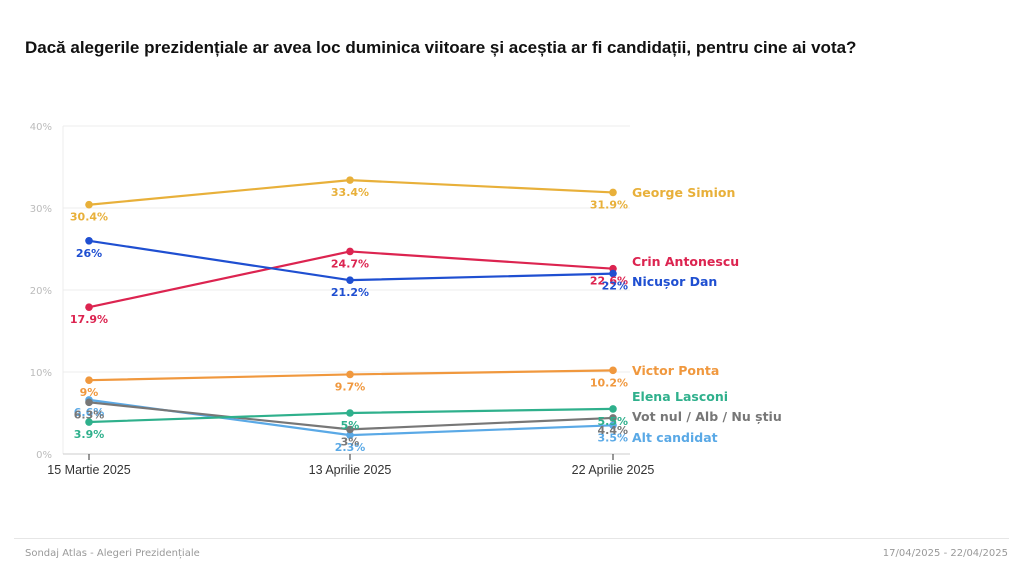  What do you see at coordinates (613, 470) in the screenshot?
I see `x-tick-label: 22 Aprilie 2025` at bounding box center [613, 470].